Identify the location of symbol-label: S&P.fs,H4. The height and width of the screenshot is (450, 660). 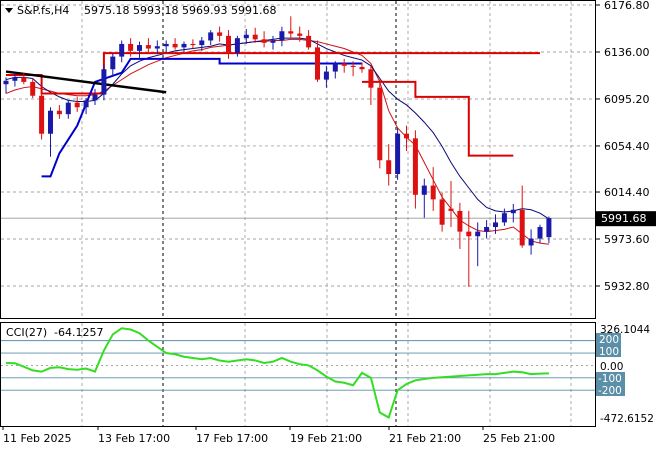
(43, 10).